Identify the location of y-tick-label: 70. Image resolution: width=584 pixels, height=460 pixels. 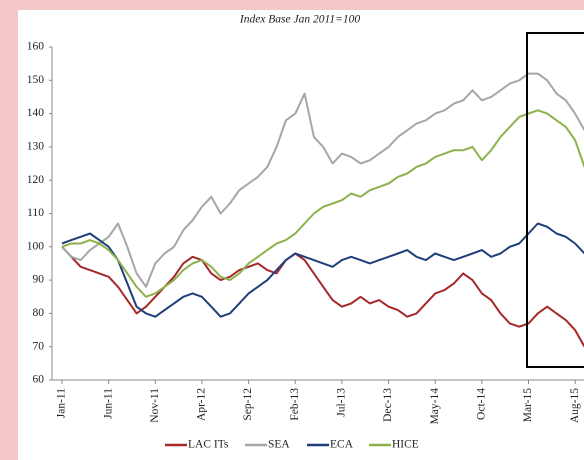
(39, 346).